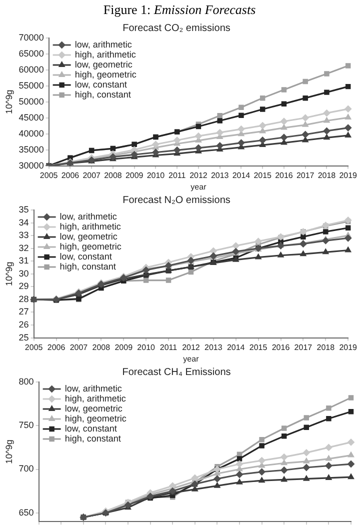 Image resolution: width=359 pixels, height=529 pixels. I want to click on y-tick-label: 800, so click(26, 381).